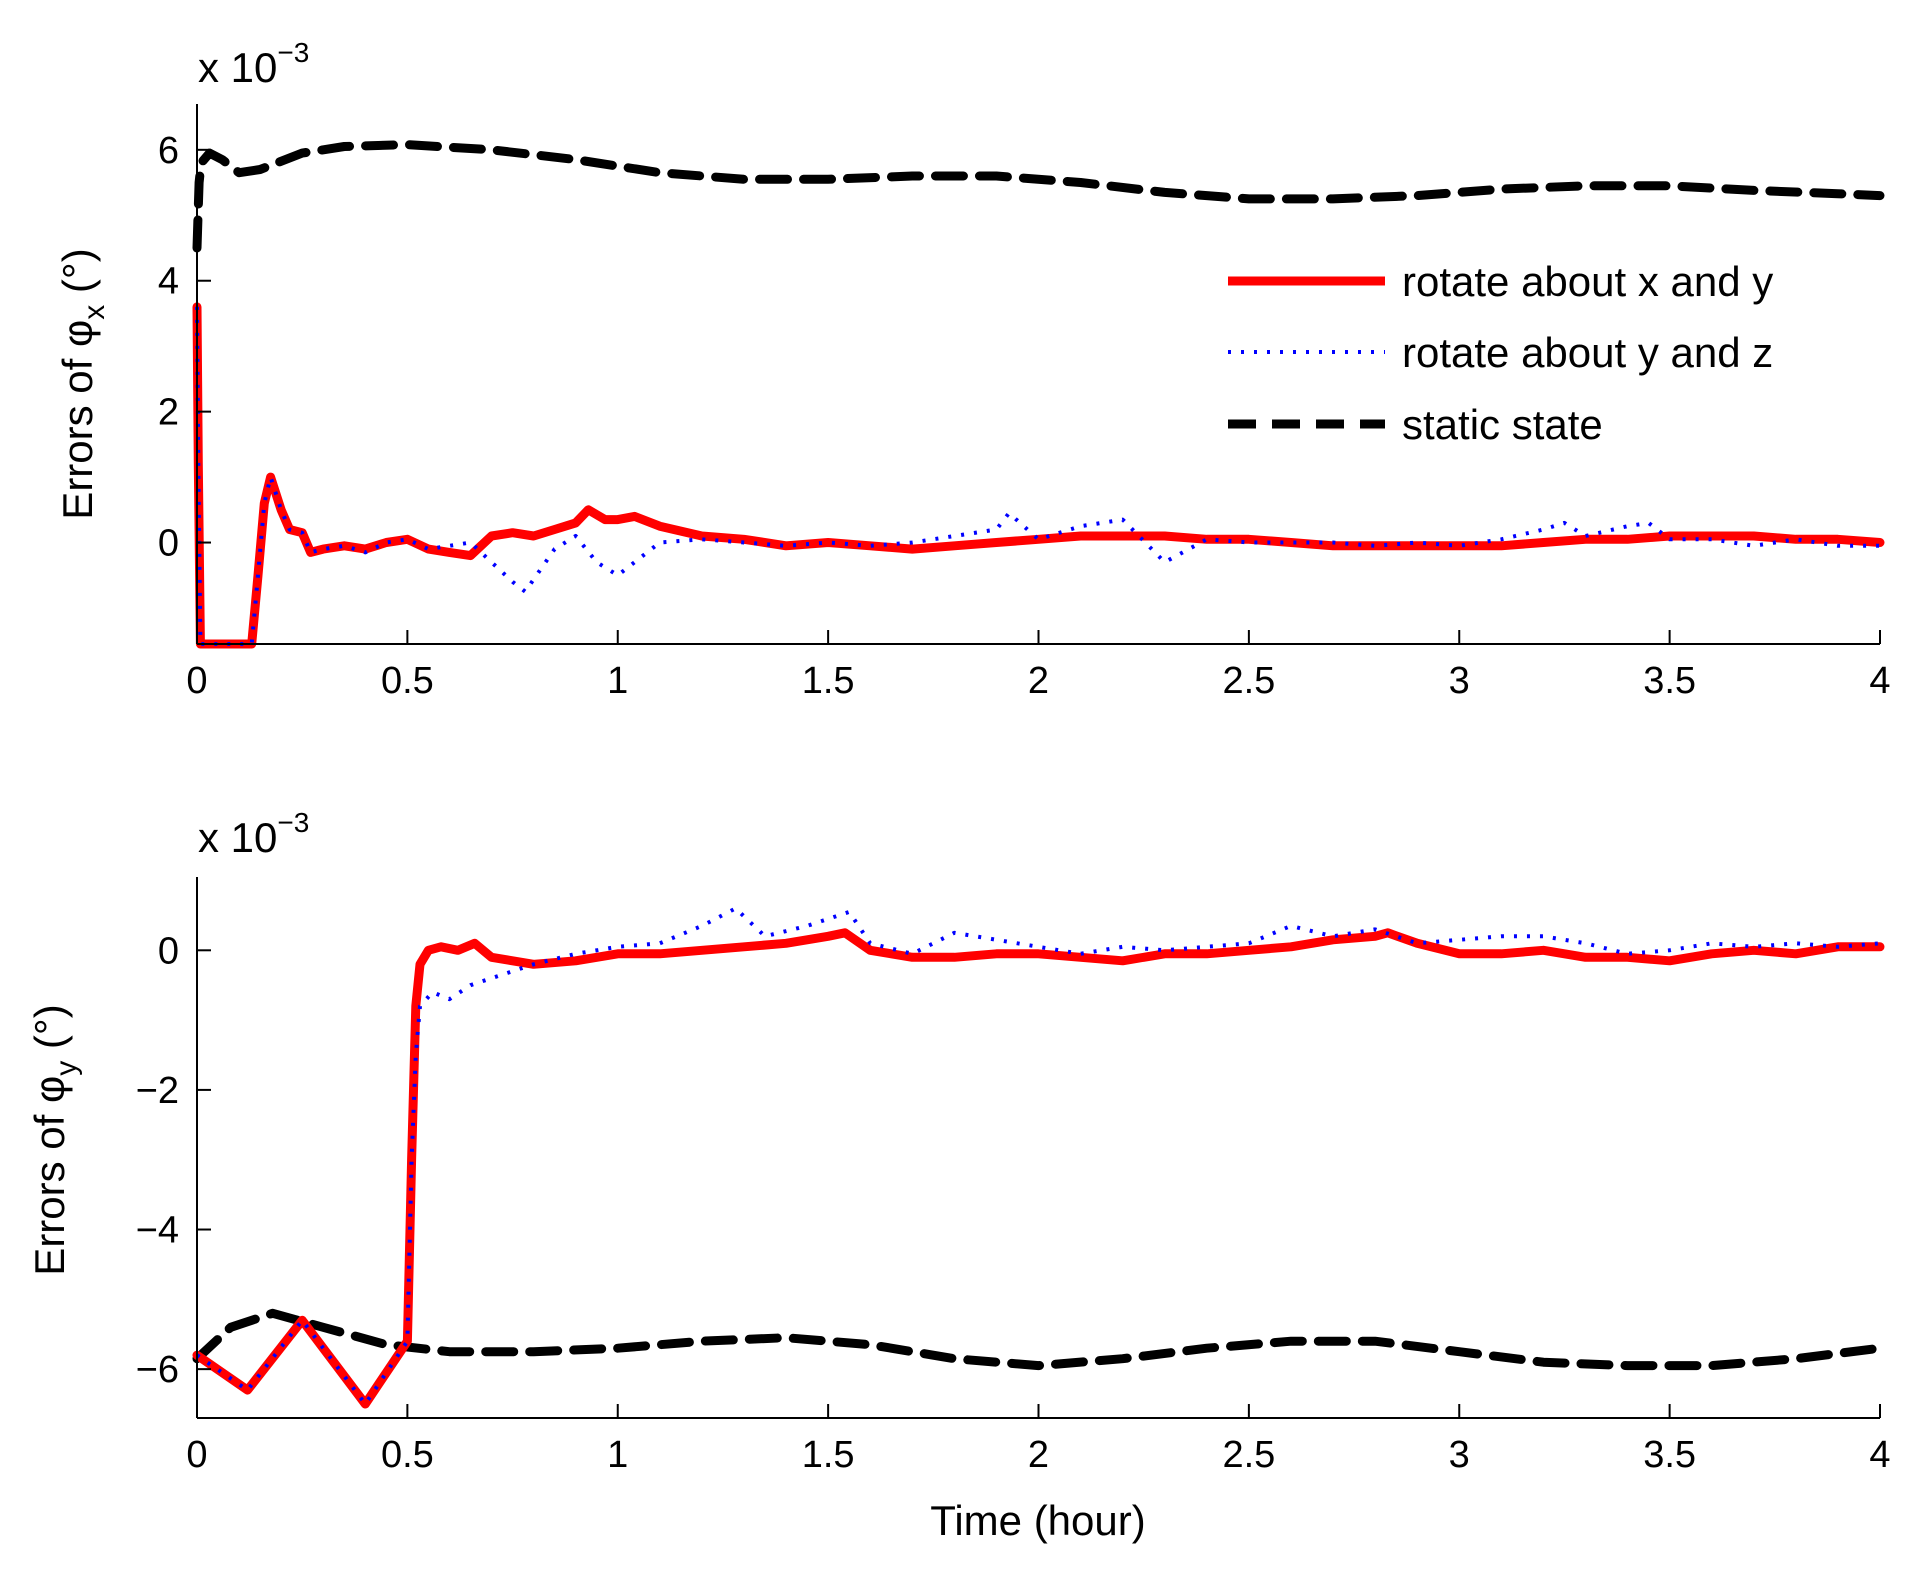 The height and width of the screenshot is (1574, 1914). I want to click on top-ytick-label: 0, so click(168, 544).